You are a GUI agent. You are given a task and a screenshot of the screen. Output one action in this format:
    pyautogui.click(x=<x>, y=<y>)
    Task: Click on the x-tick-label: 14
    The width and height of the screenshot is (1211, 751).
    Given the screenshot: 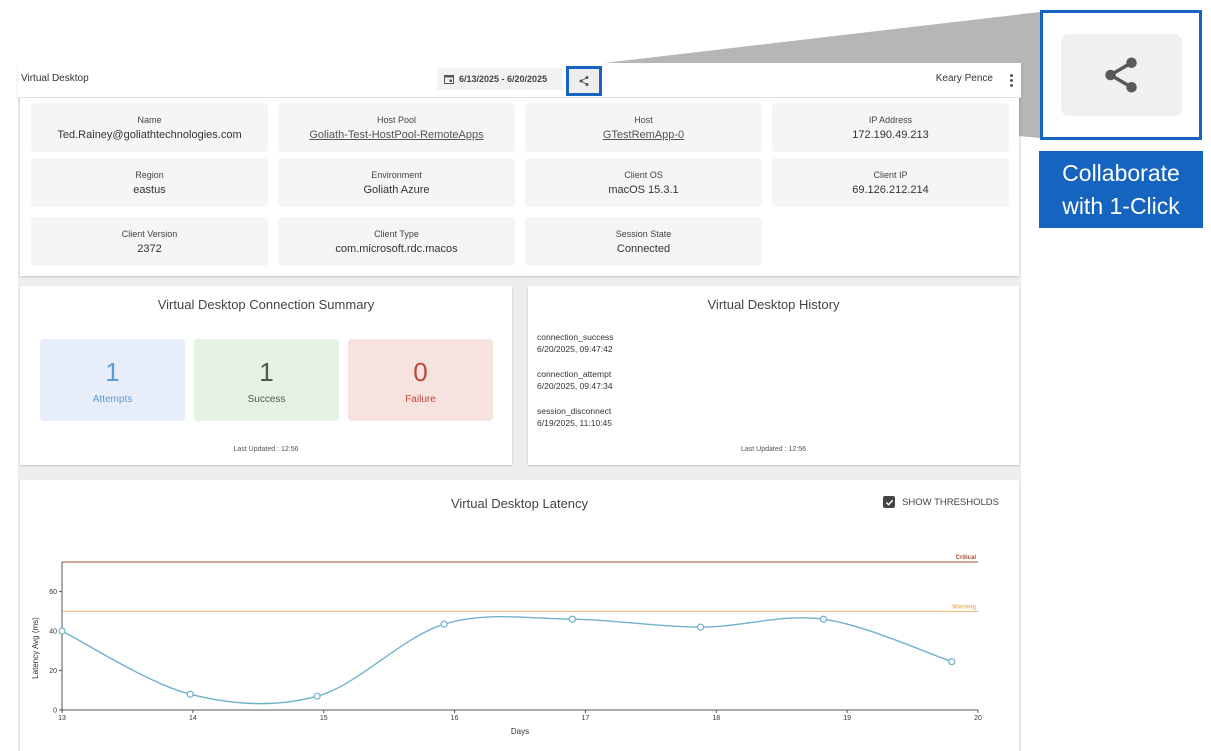 What is the action you would take?
    pyautogui.click(x=193, y=718)
    